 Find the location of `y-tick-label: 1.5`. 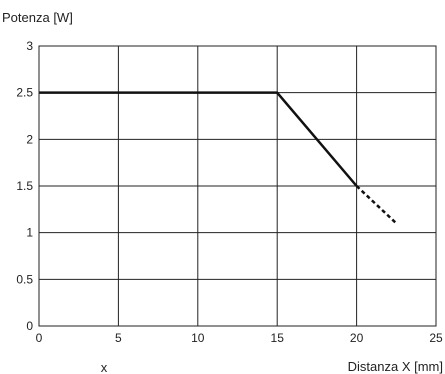

y-tick-label: 1.5 is located at coordinates (24, 186).